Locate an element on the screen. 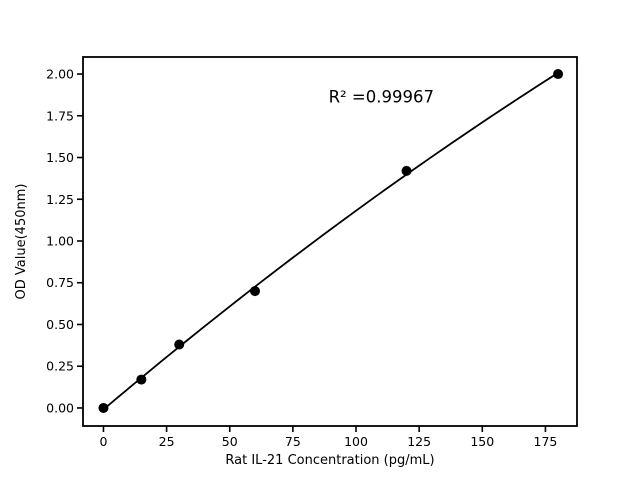 The width and height of the screenshot is (640, 480). x-axis-label: Rat IL-21 Concentration (pg/mL) is located at coordinates (329, 460).